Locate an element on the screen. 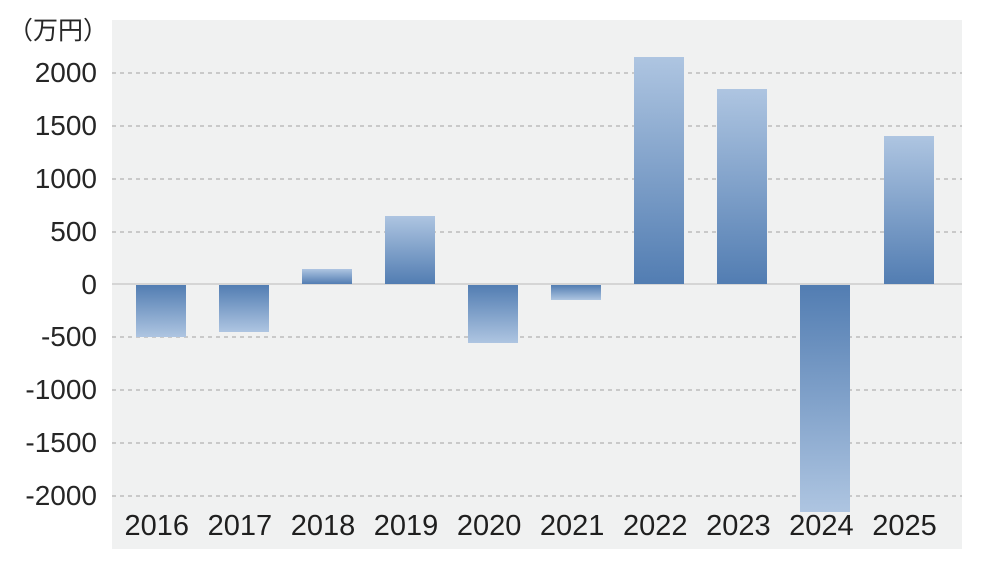 The height and width of the screenshot is (570, 1000). x-tick-label-2023: 2023 is located at coordinates (738, 525).